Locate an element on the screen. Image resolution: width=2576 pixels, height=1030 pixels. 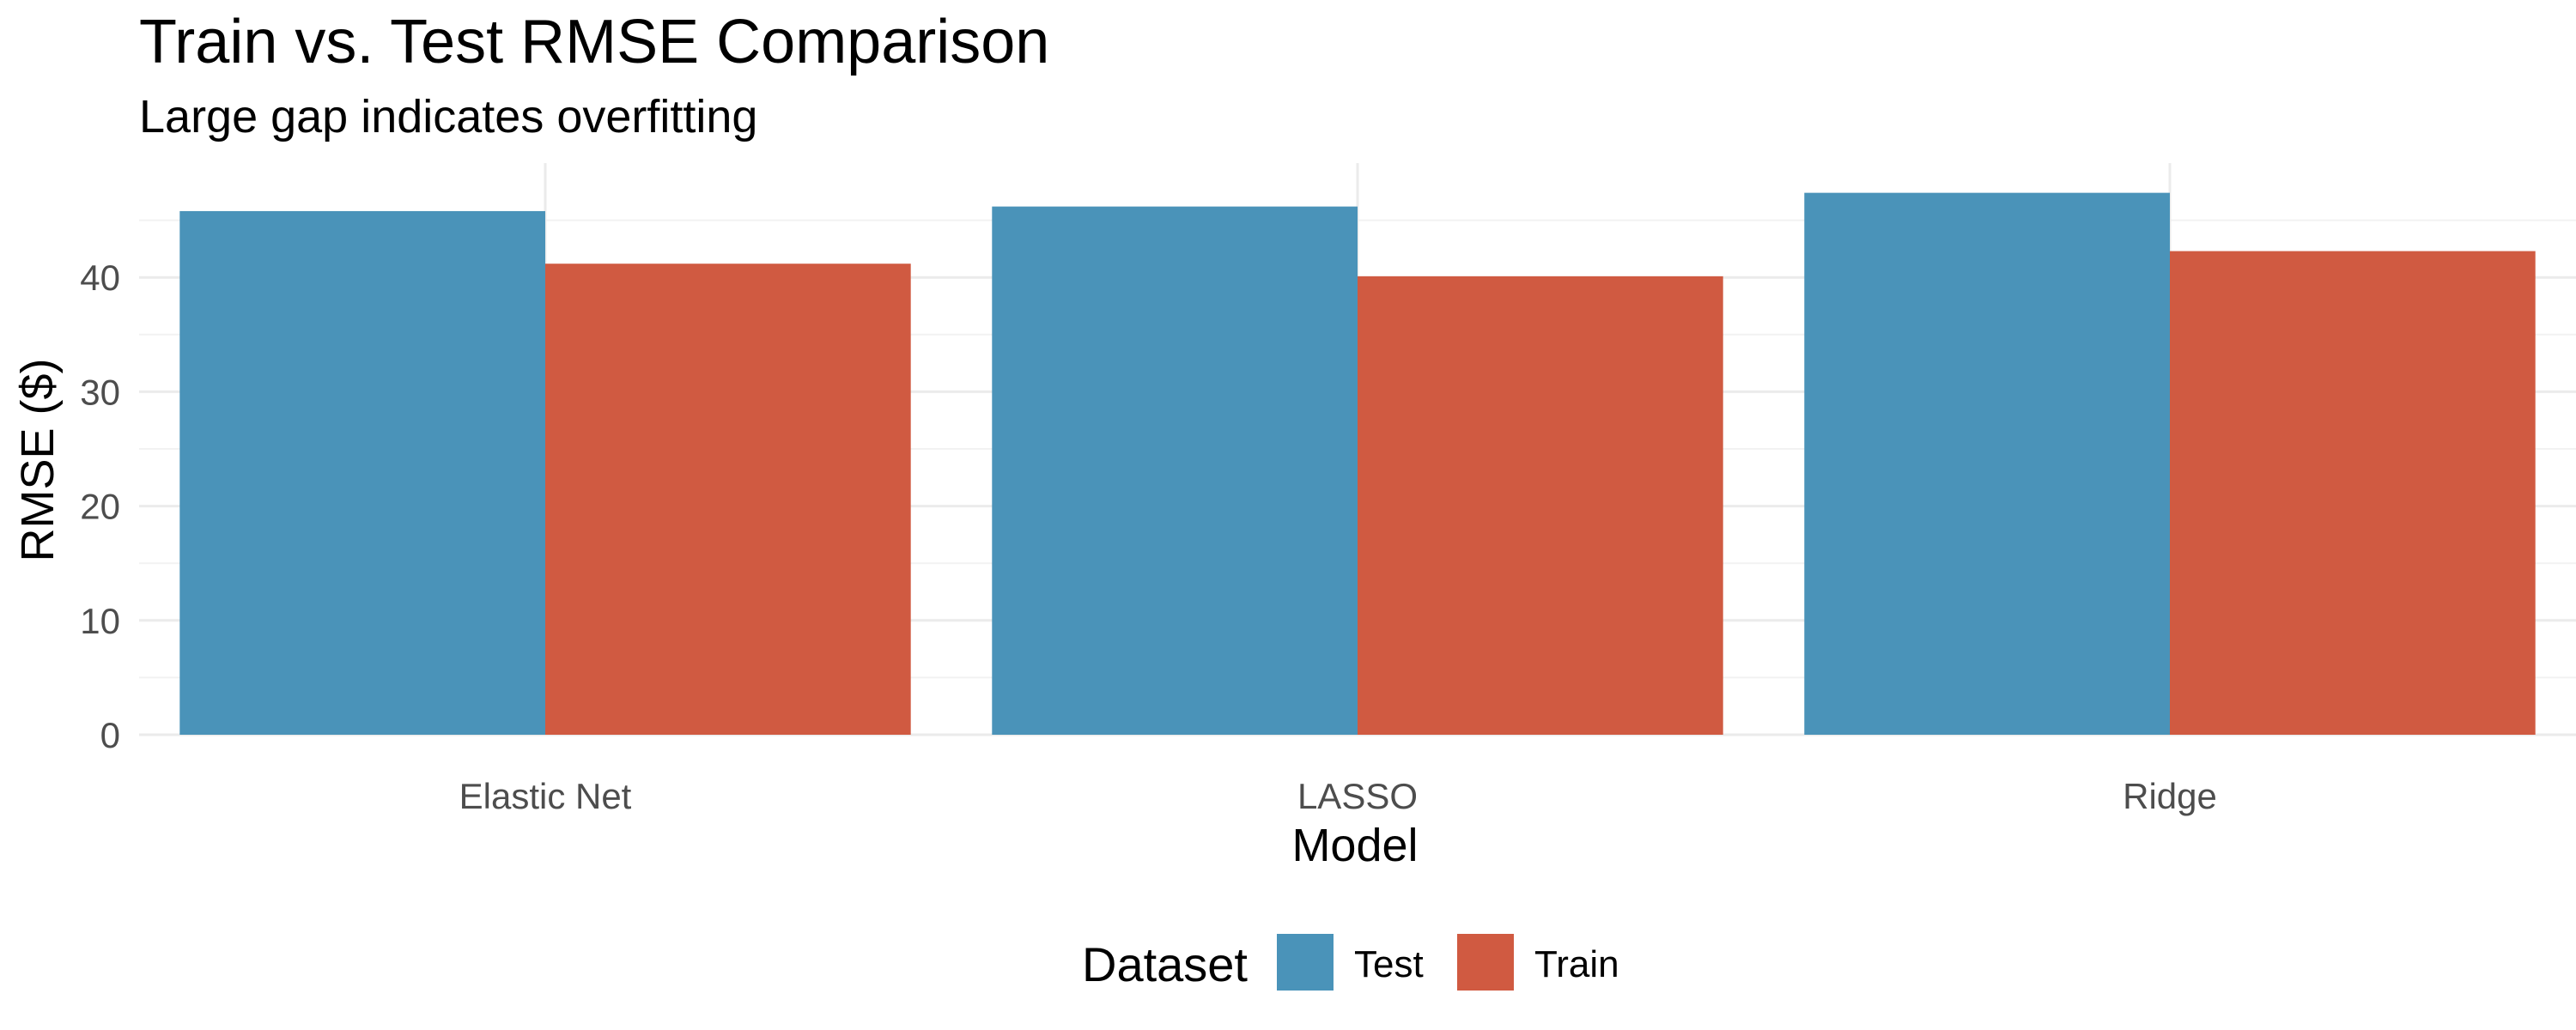
bar-test-ridge is located at coordinates (1987, 463).